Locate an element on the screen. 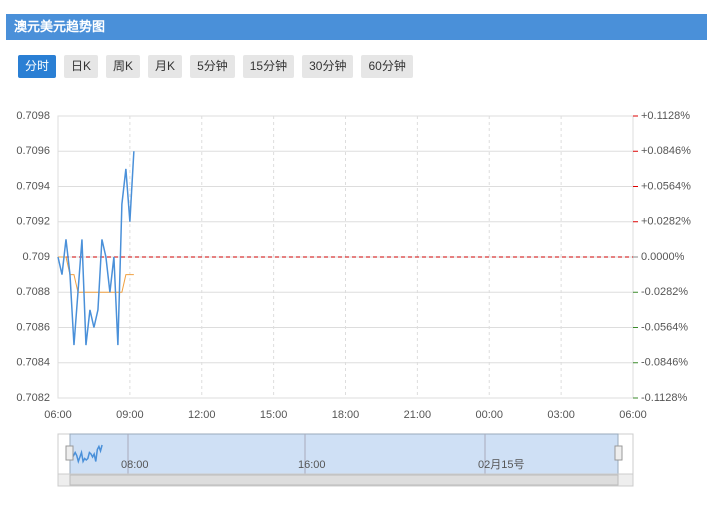 The width and height of the screenshot is (718, 515). navigator-label: 08:00 is located at coordinates (135, 465).